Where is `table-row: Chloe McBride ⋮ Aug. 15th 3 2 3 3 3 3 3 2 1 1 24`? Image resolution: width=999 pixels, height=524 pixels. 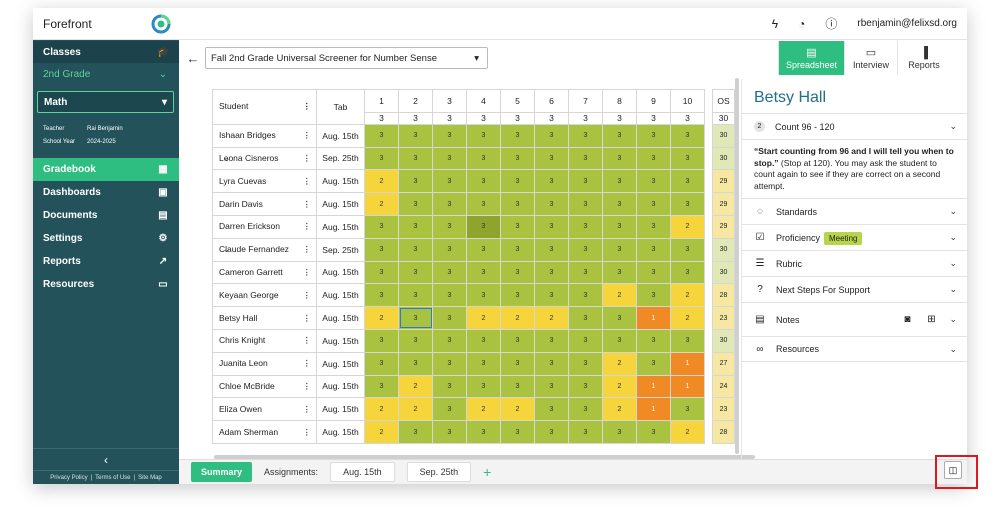 table-row: Chloe McBride ⋮ Aug. 15th 3 2 3 3 3 3 3 2 1 1 24 is located at coordinates (473, 386).